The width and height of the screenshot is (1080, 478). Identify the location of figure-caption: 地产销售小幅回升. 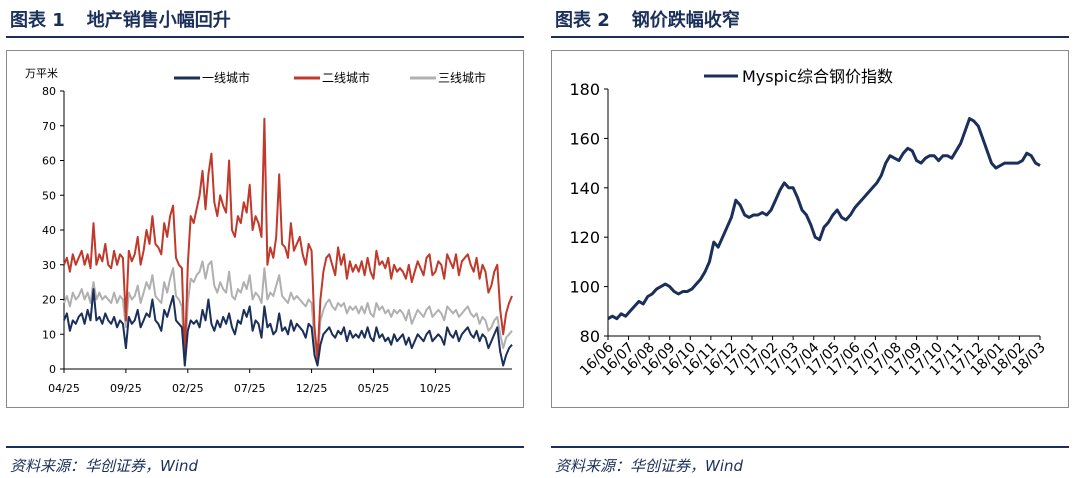
(158, 20).